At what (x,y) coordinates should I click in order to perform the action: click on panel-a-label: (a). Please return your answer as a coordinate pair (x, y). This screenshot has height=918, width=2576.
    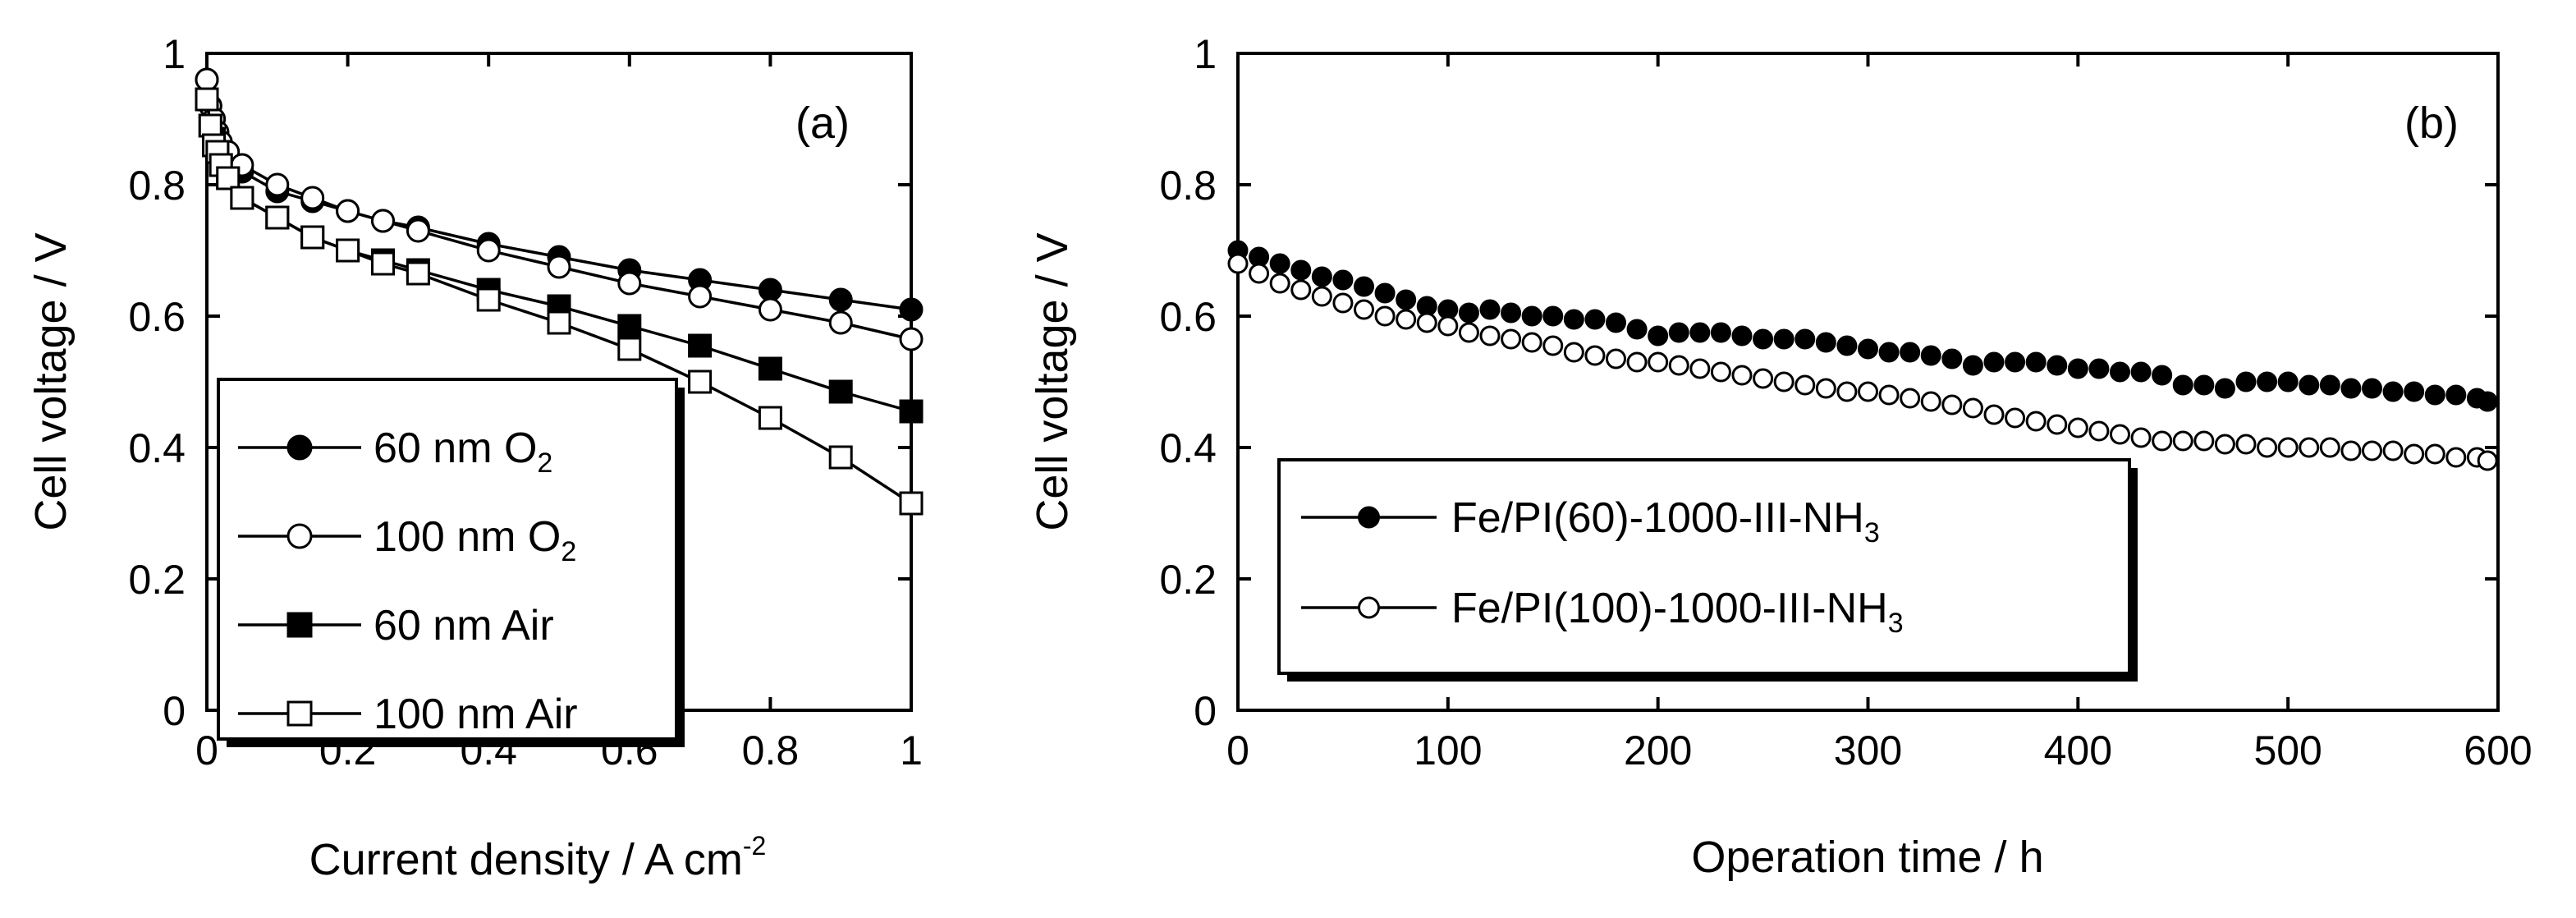
    Looking at the image, I should click on (823, 124).